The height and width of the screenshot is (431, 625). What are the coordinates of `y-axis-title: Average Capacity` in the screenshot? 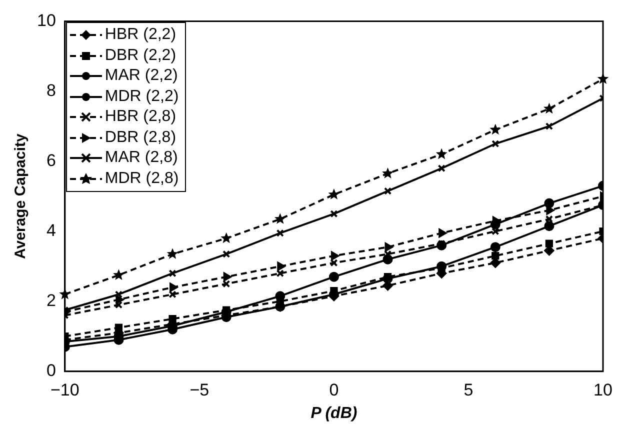 It's located at (21, 195).